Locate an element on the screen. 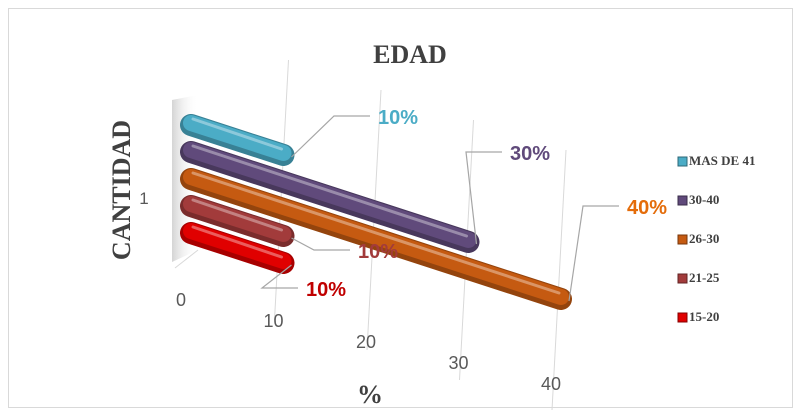 This screenshot has height=415, width=801. x-tick-labels: 0 10 20 30 40 is located at coordinates (368, 342).